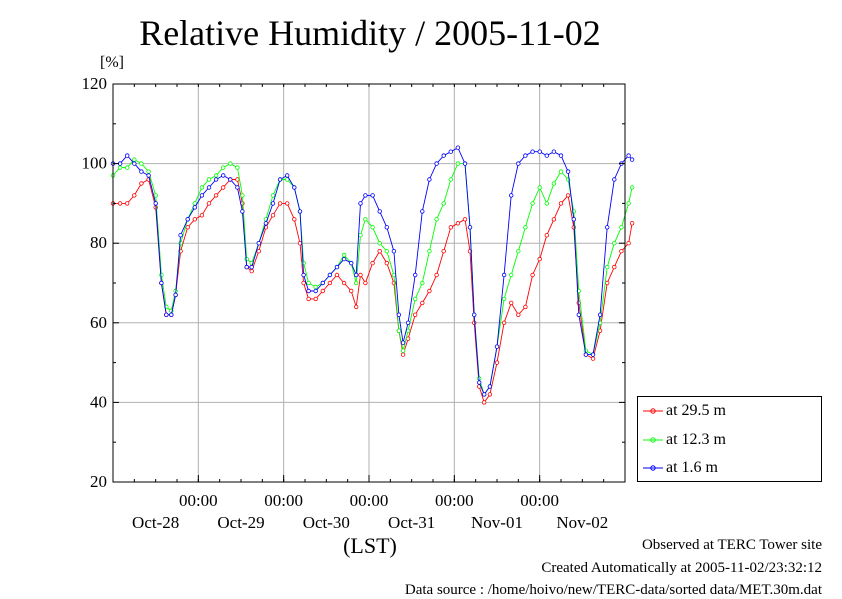 The width and height of the screenshot is (842, 599). Describe the element at coordinates (497, 522) in the screenshot. I see `x-tick-date-label: Nov-01` at that location.